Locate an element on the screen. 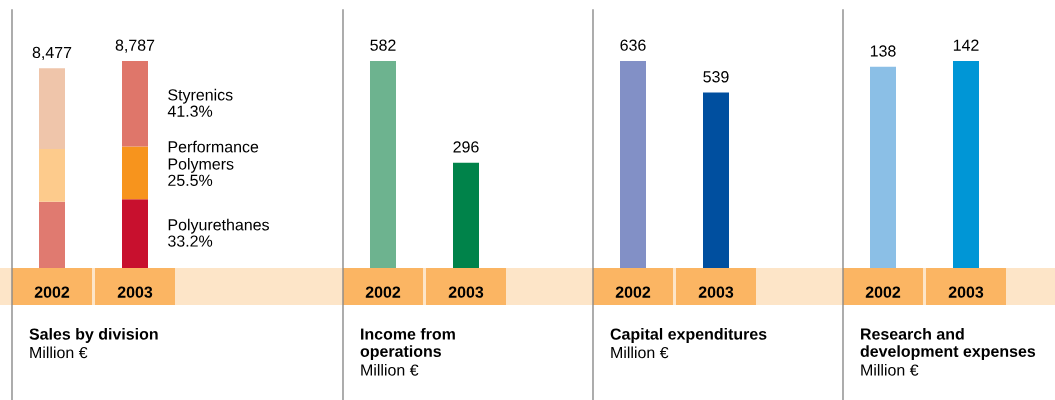  text: 8,787 is located at coordinates (135, 46).